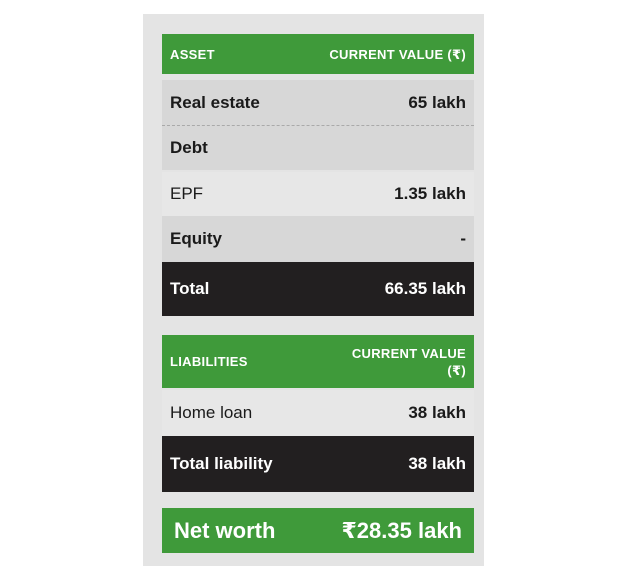 This screenshot has width=630, height=578. I want to click on total-value: 38 lakh, so click(437, 463).